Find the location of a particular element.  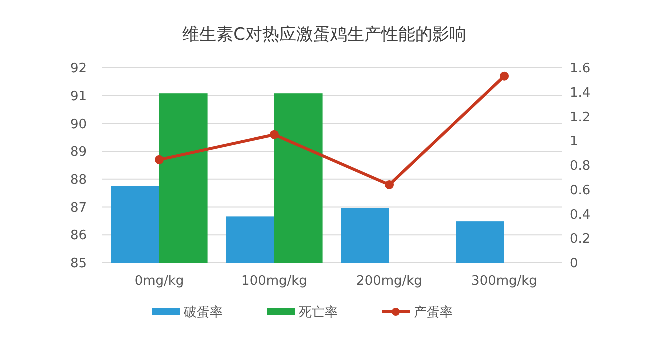

y2-tick-label: 1.6 is located at coordinates (580, 69).